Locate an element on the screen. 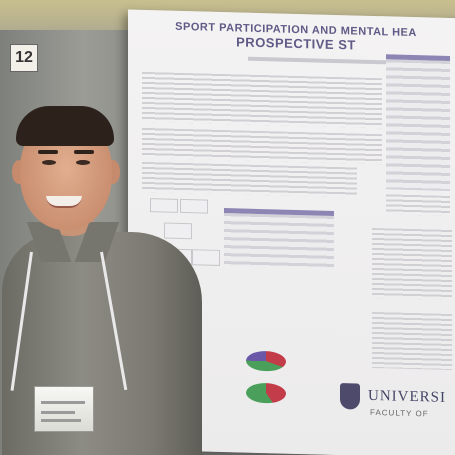 Image resolution: width=455 pixels, height=455 pixels. board-number-sign: 12 is located at coordinates (24, 58).